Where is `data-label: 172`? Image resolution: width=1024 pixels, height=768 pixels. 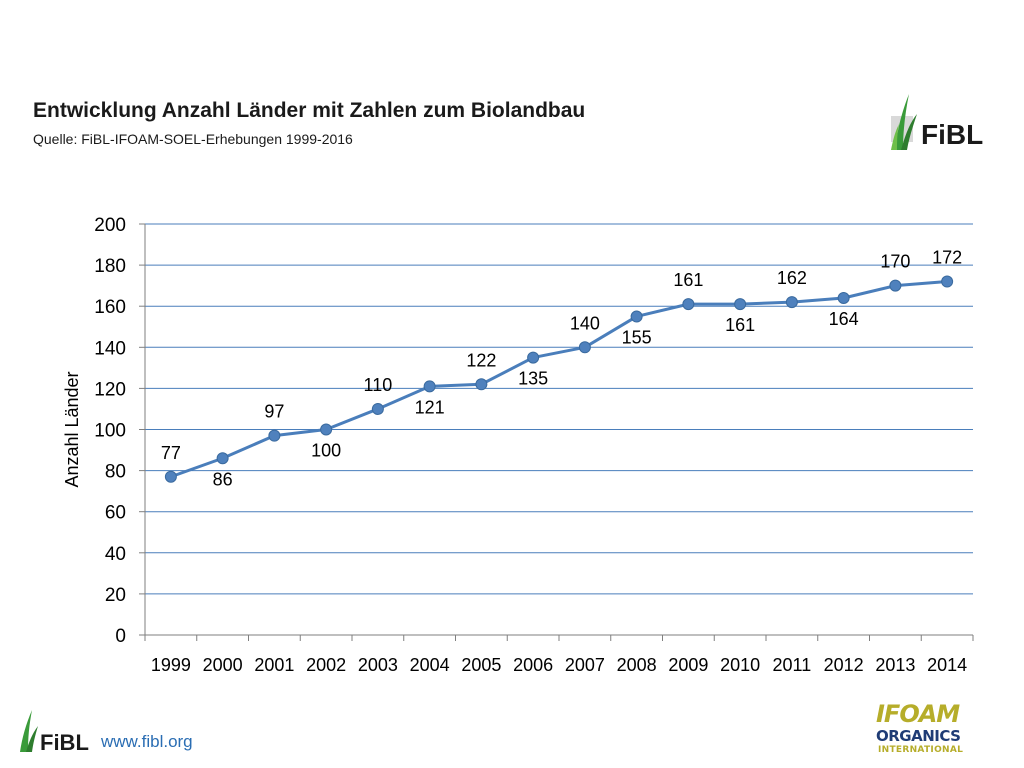
data-label: 172 is located at coordinates (947, 258).